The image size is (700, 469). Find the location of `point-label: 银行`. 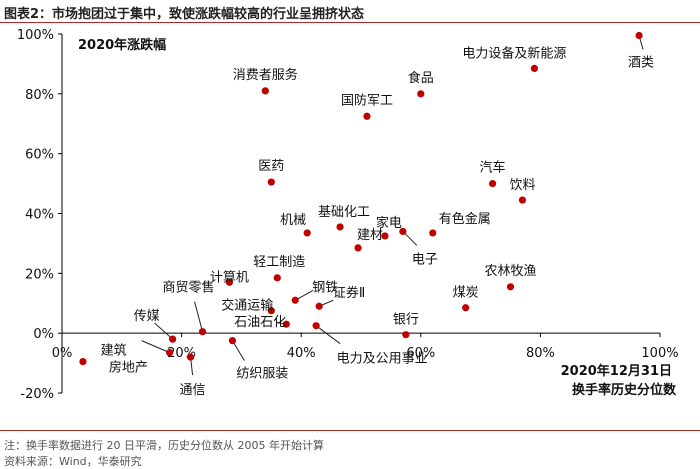

point-label: 银行 is located at coordinates (406, 320).